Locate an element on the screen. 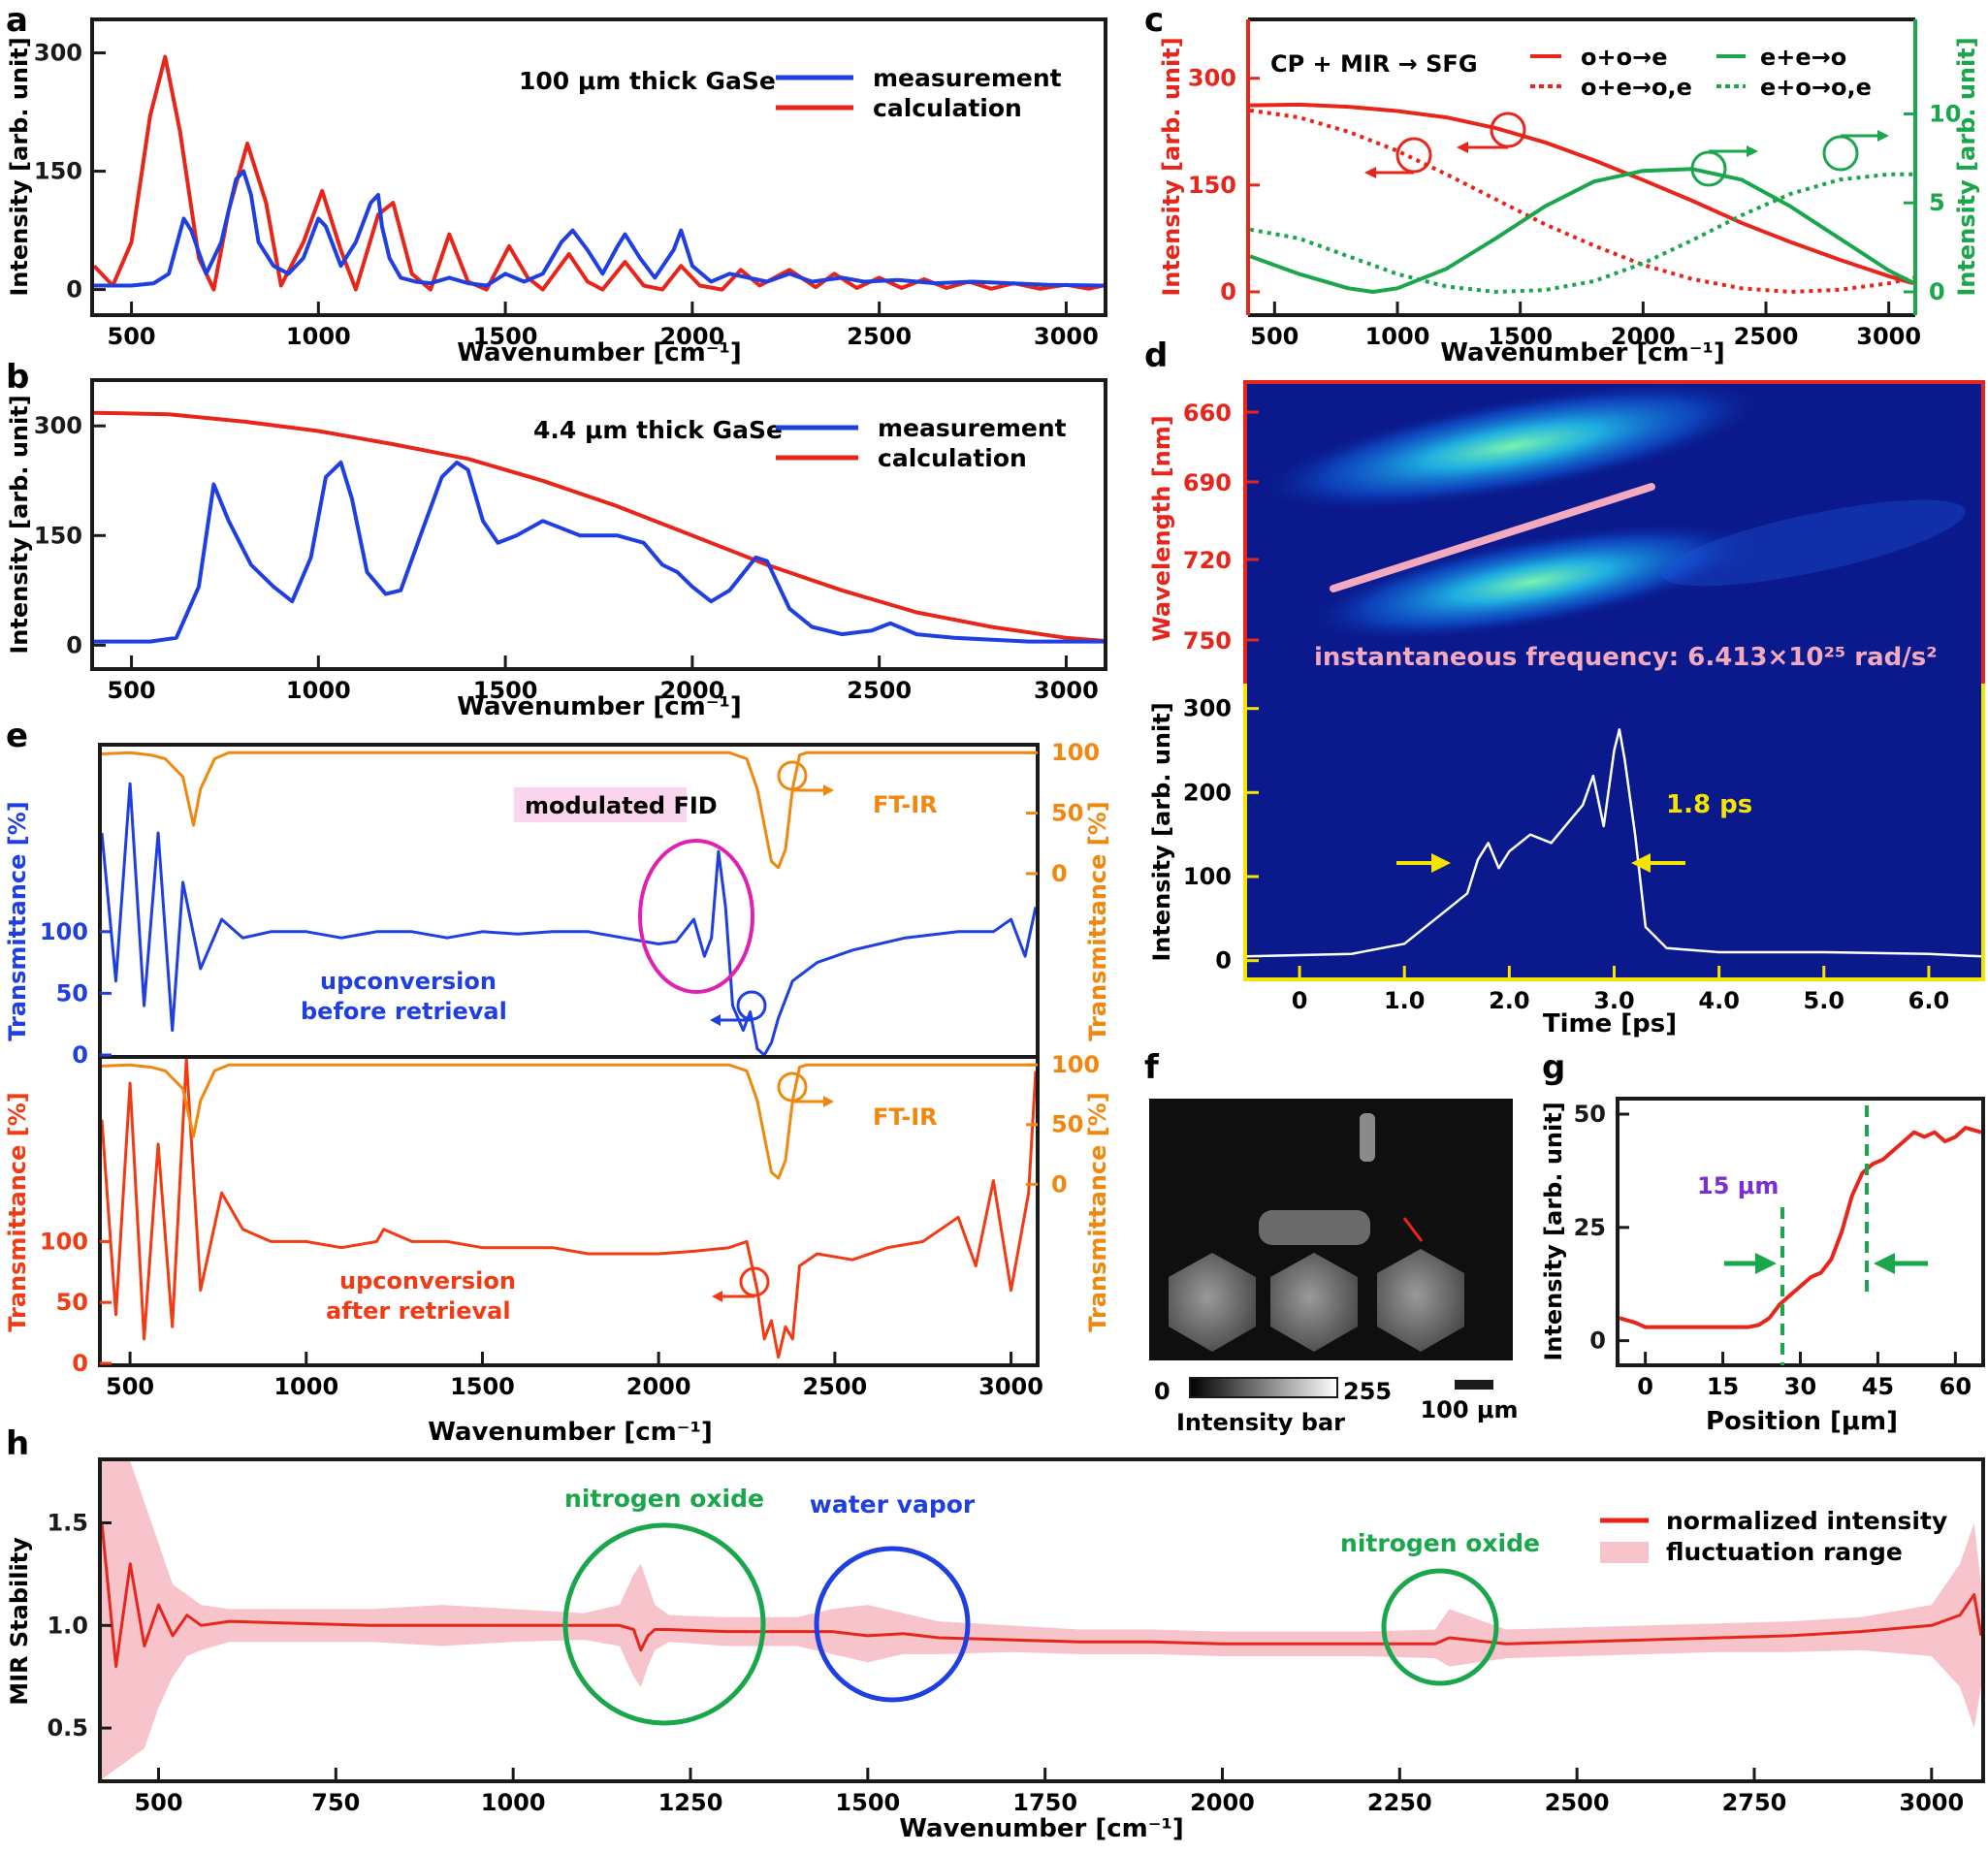 The height and width of the screenshot is (1854, 1988). spectrogram-glow-upper is located at coordinates (1513, 446).